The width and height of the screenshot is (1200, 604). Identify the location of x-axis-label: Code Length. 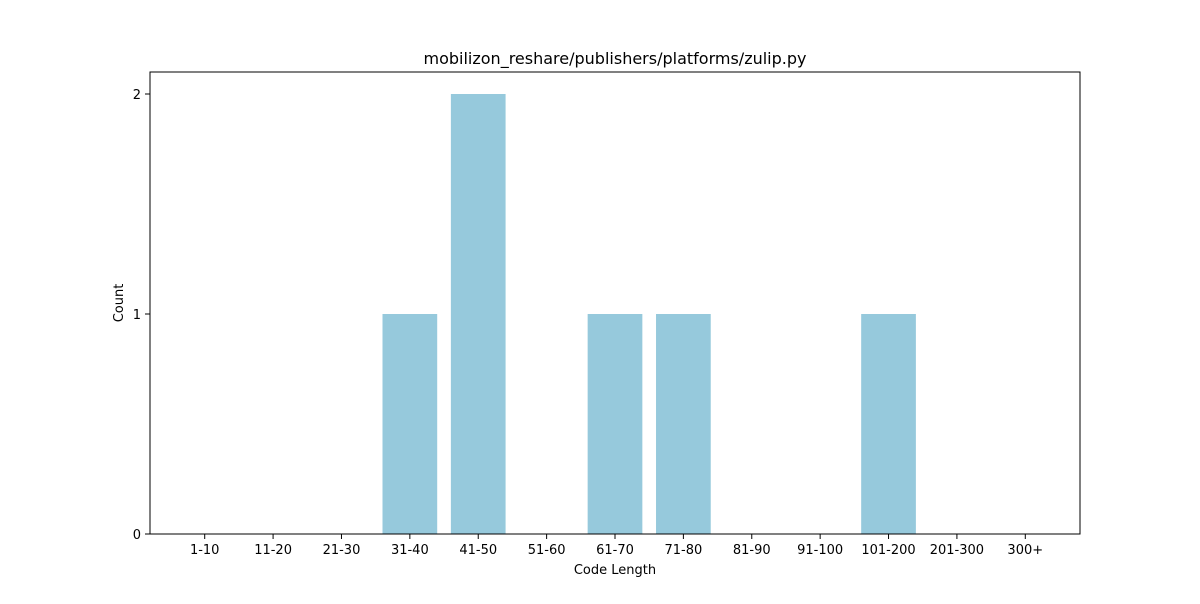
(615, 570).